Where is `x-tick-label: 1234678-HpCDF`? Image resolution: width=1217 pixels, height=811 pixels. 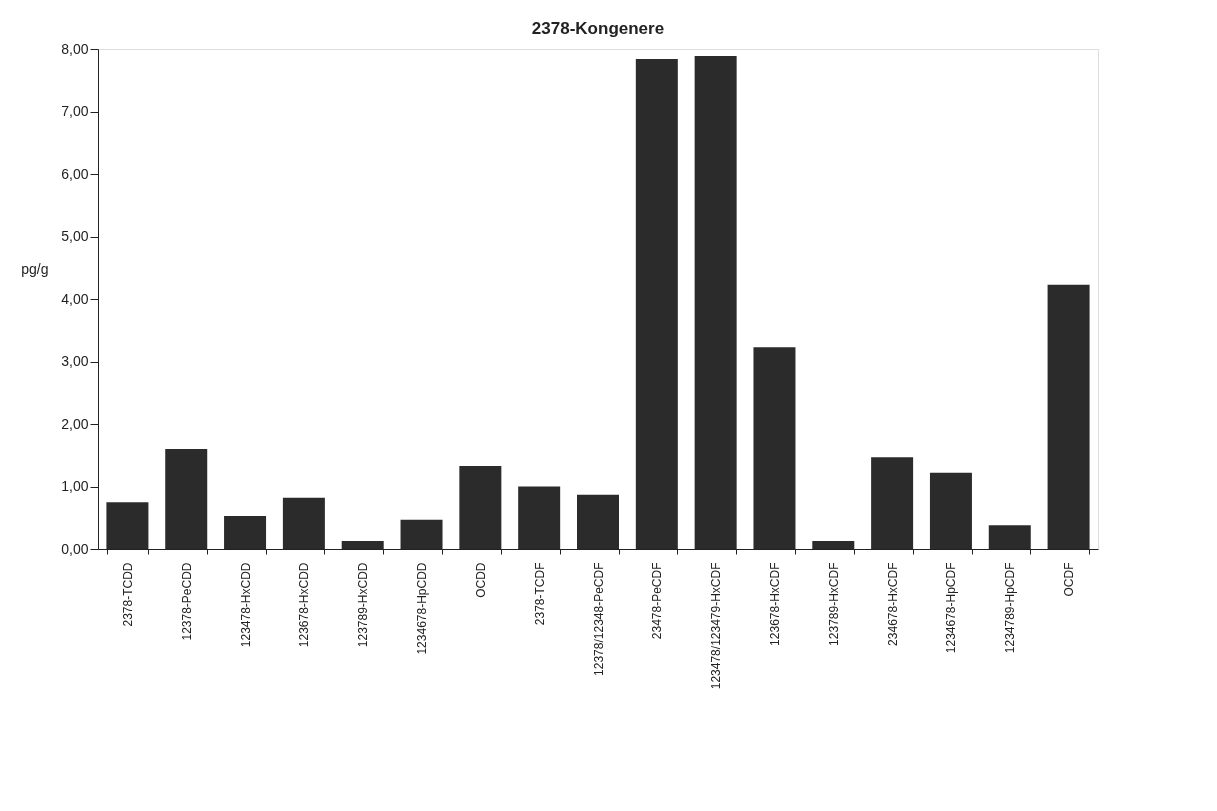
x-tick-label: 1234678-HpCDF is located at coordinates (951, 608).